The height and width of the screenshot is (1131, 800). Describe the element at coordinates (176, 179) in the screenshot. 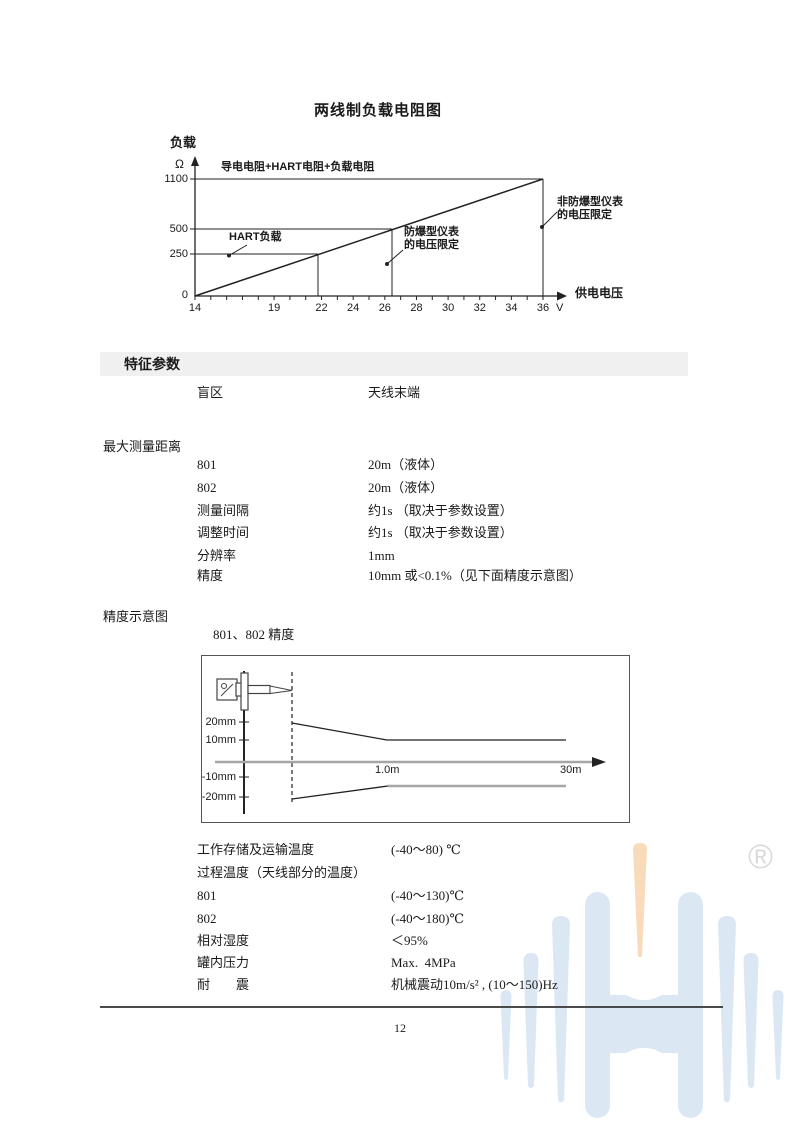

I see `y-tick-label: 1100` at that location.